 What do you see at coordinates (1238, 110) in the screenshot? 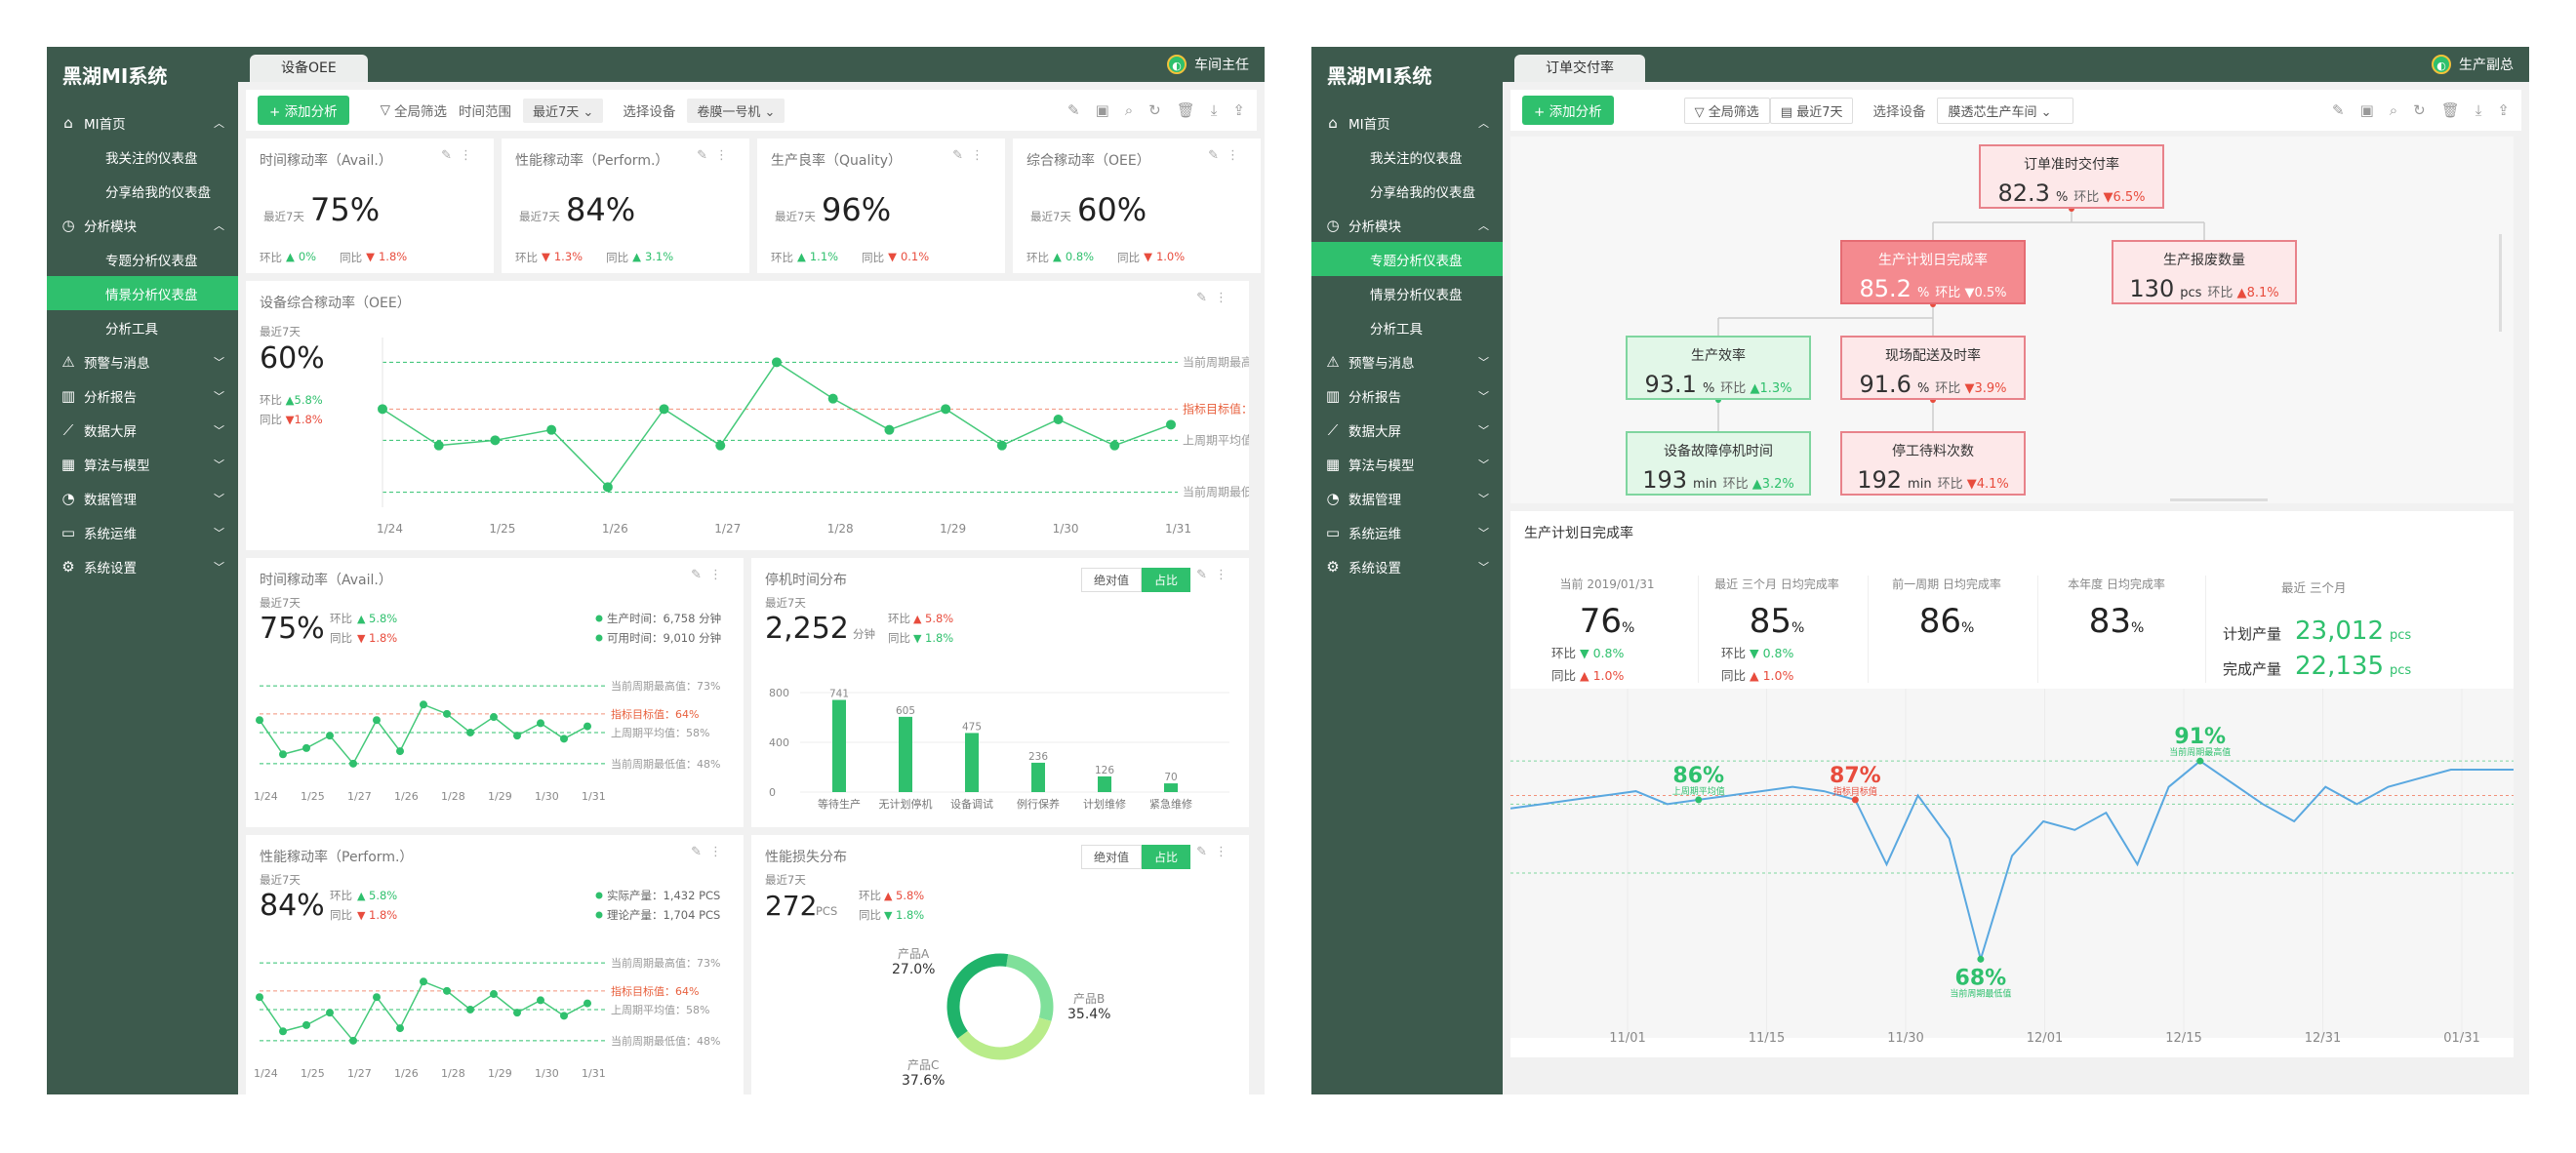
I see `share-icon: ⇪` at bounding box center [1238, 110].